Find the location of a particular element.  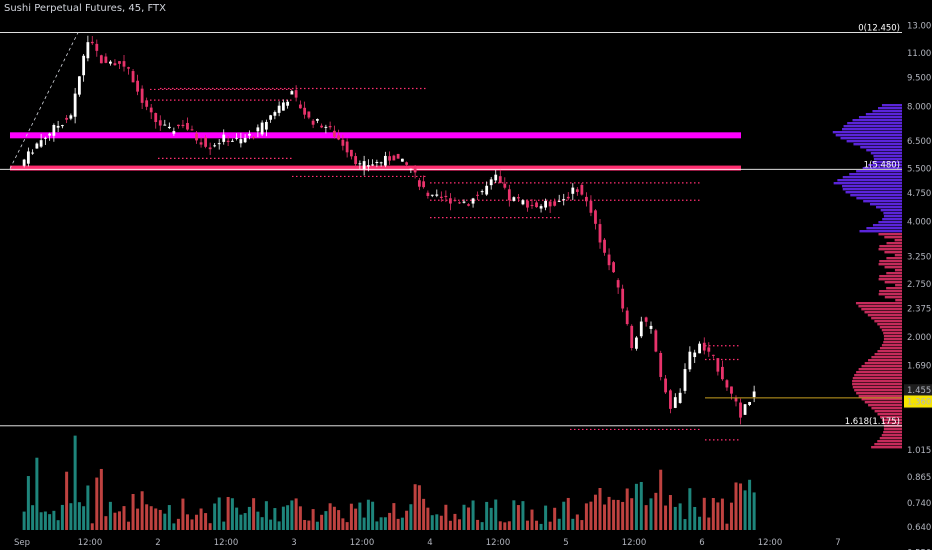

price-tick-label: 2.000 is located at coordinates (919, 338).